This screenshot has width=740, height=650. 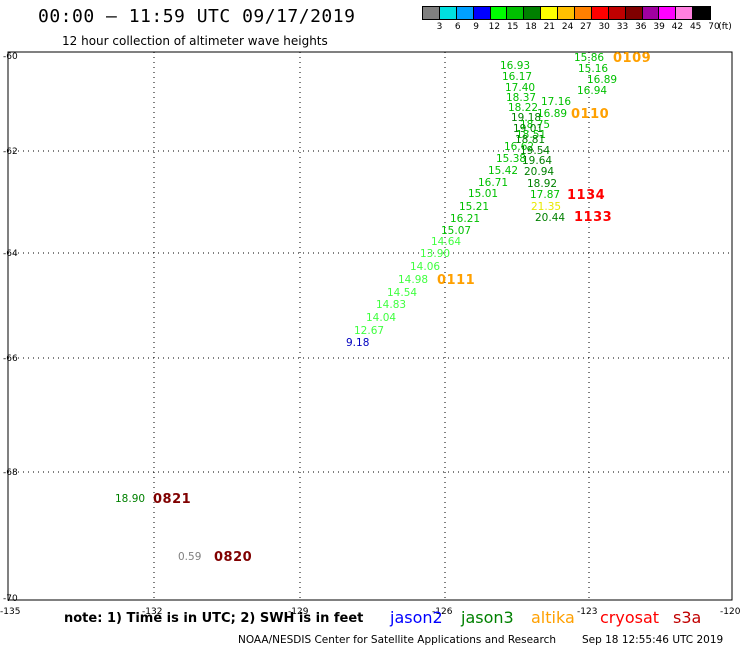 What do you see at coordinates (10, 599) in the screenshot?
I see `latitude-label: -70` at bounding box center [10, 599].